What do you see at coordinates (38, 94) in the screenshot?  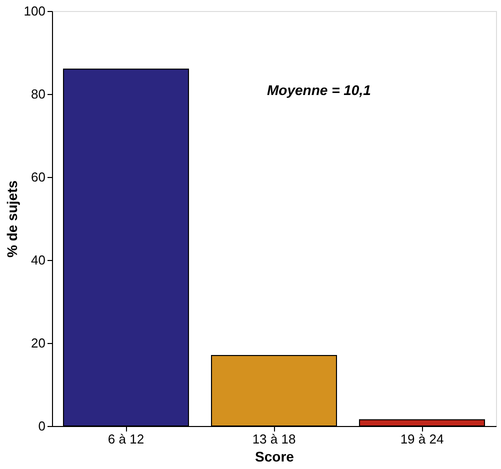 I see `y-tick-label: 80` at bounding box center [38, 94].